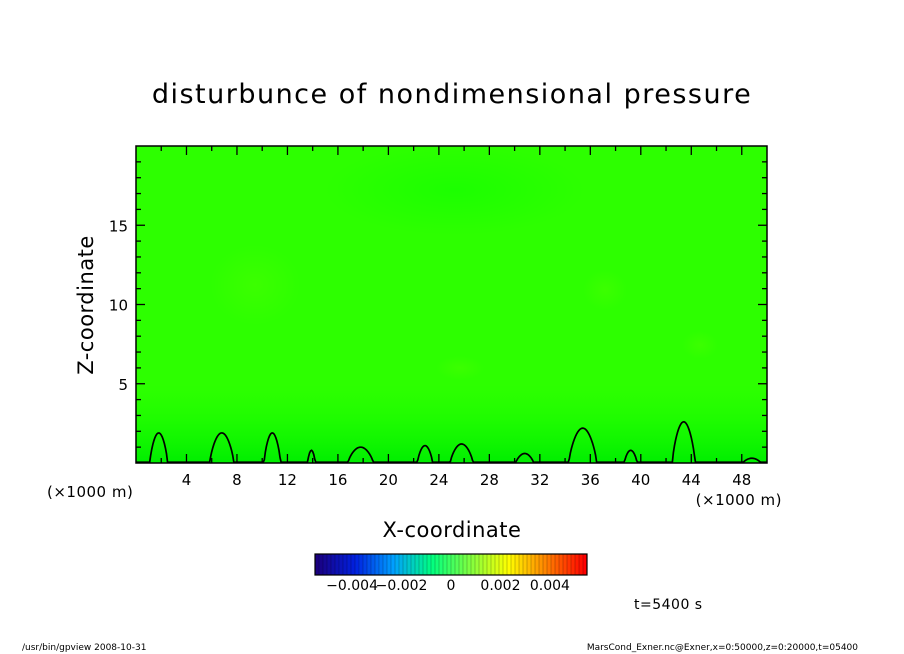  I want to click on x-axis-unit: (×1000 m), so click(739, 500).